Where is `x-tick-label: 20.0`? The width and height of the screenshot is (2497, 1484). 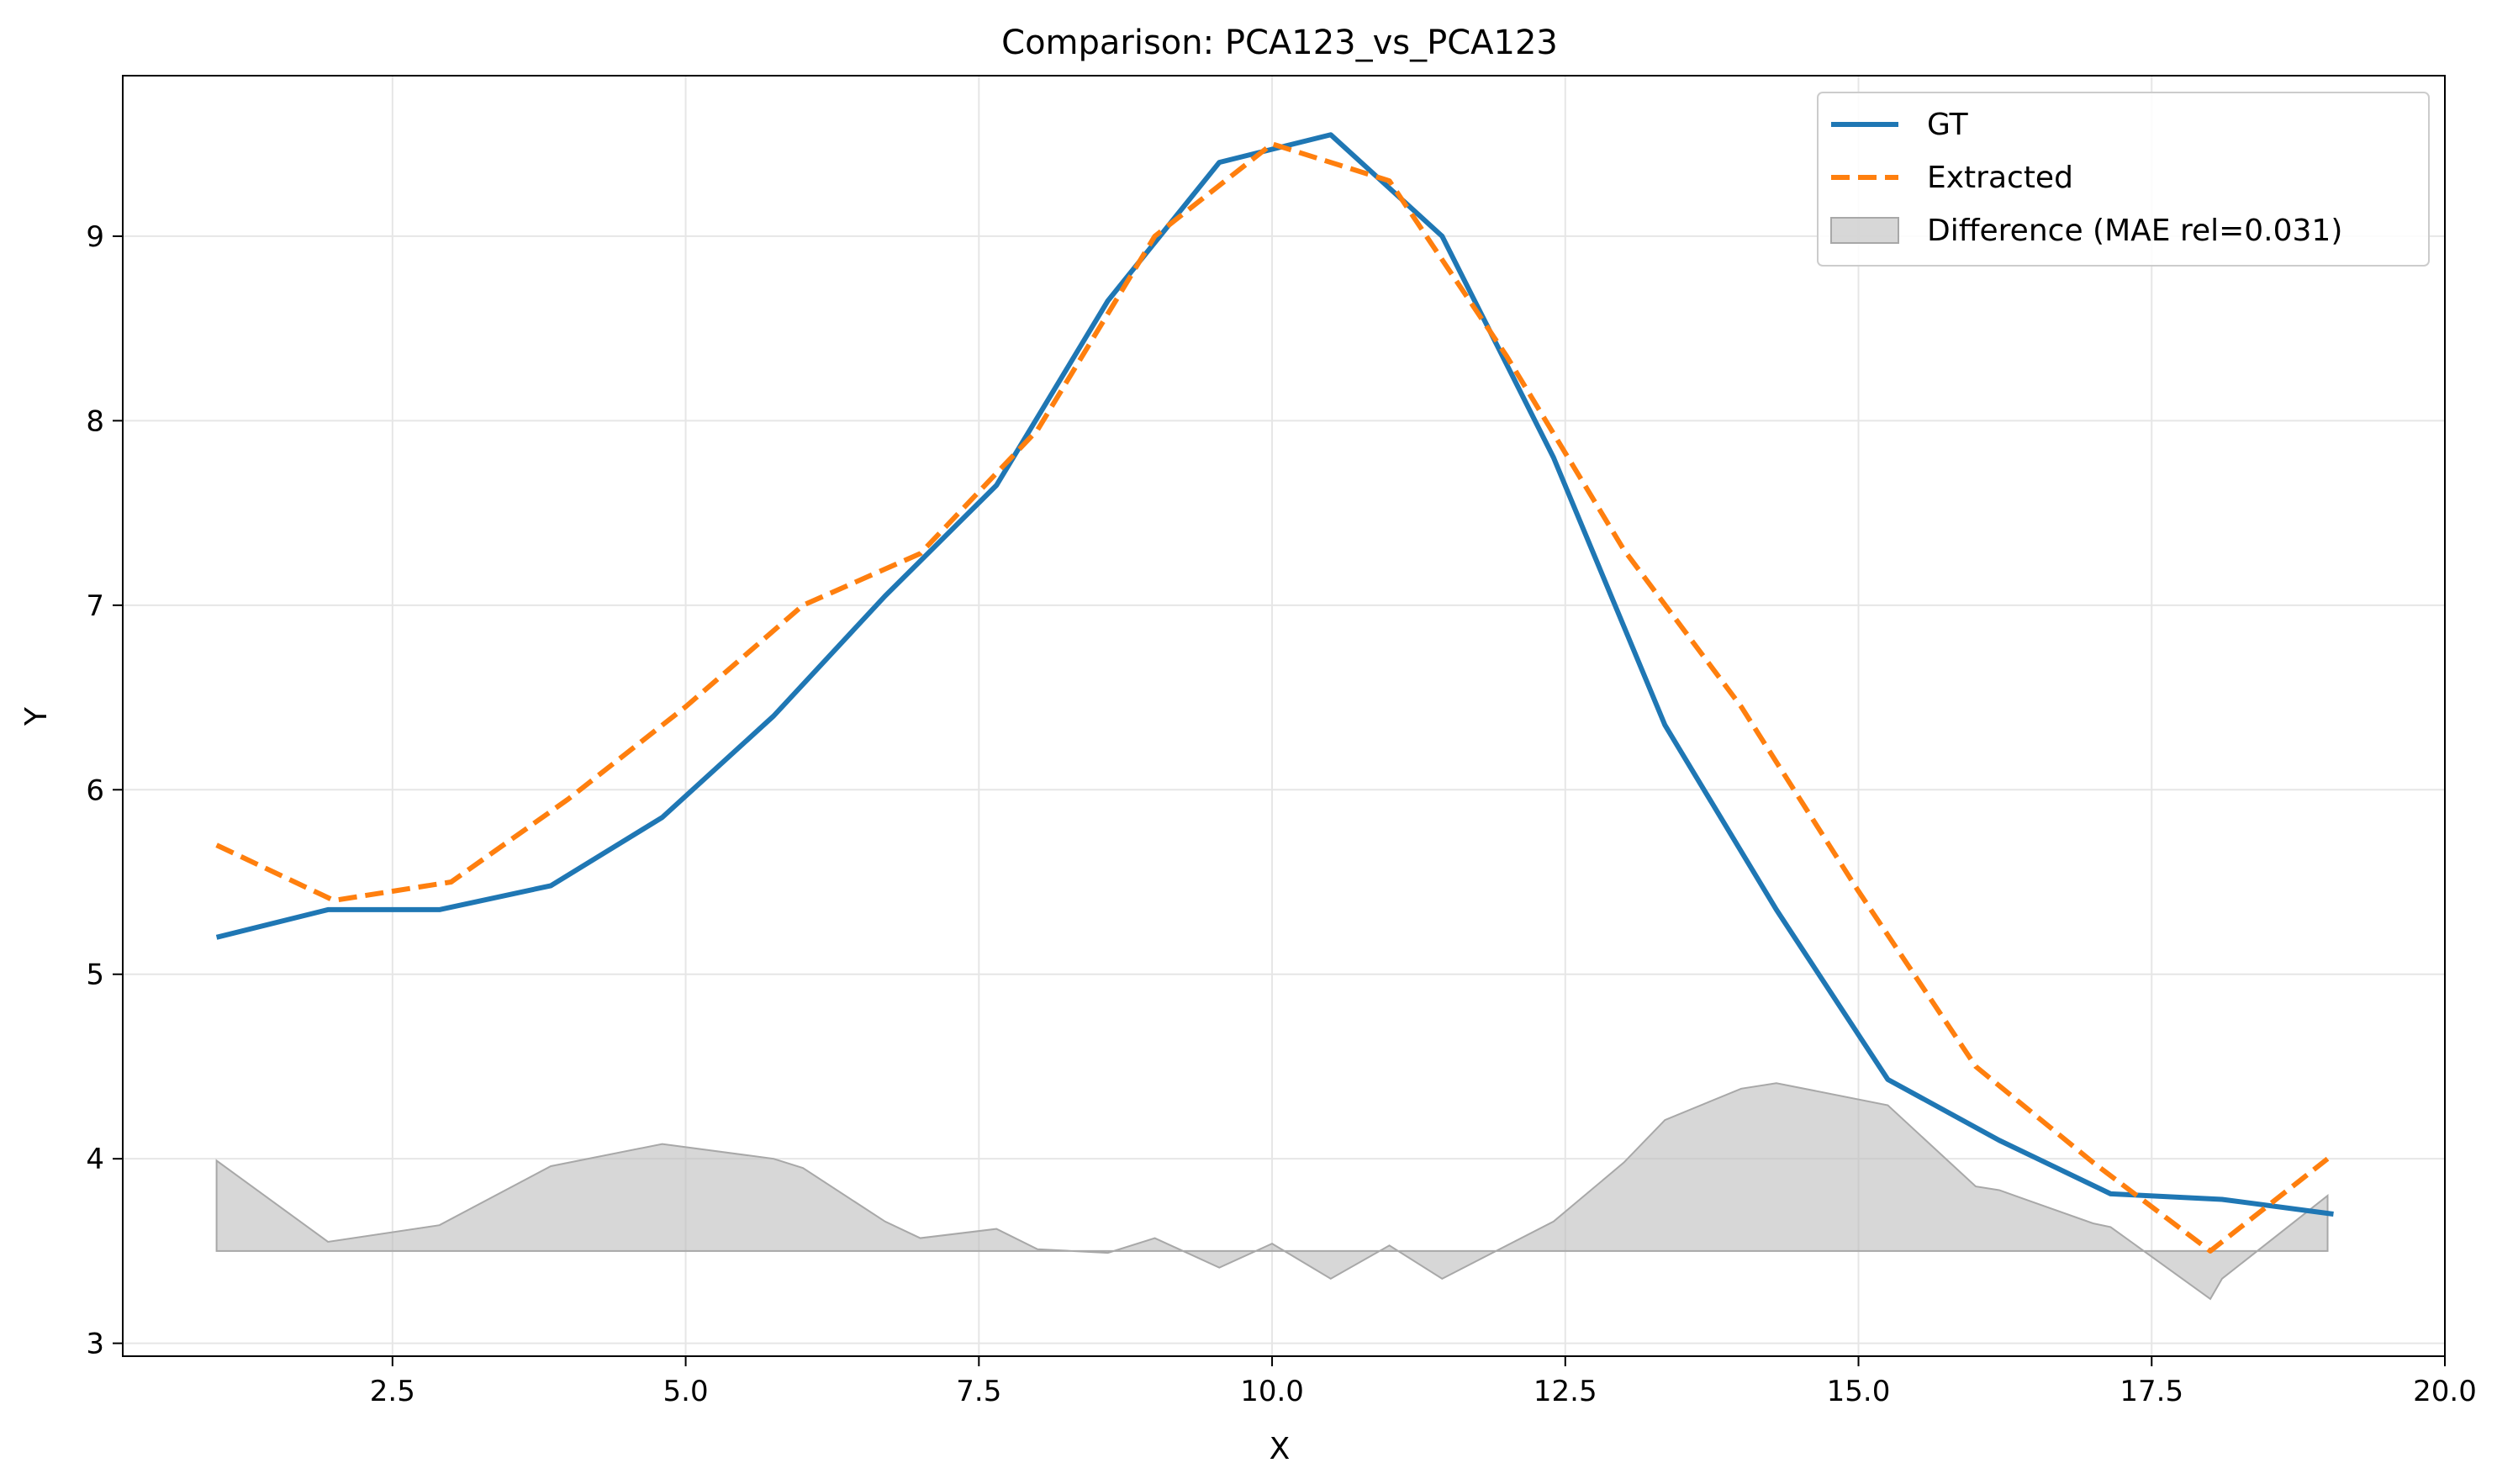 x-tick-label: 20.0 is located at coordinates (2445, 1391).